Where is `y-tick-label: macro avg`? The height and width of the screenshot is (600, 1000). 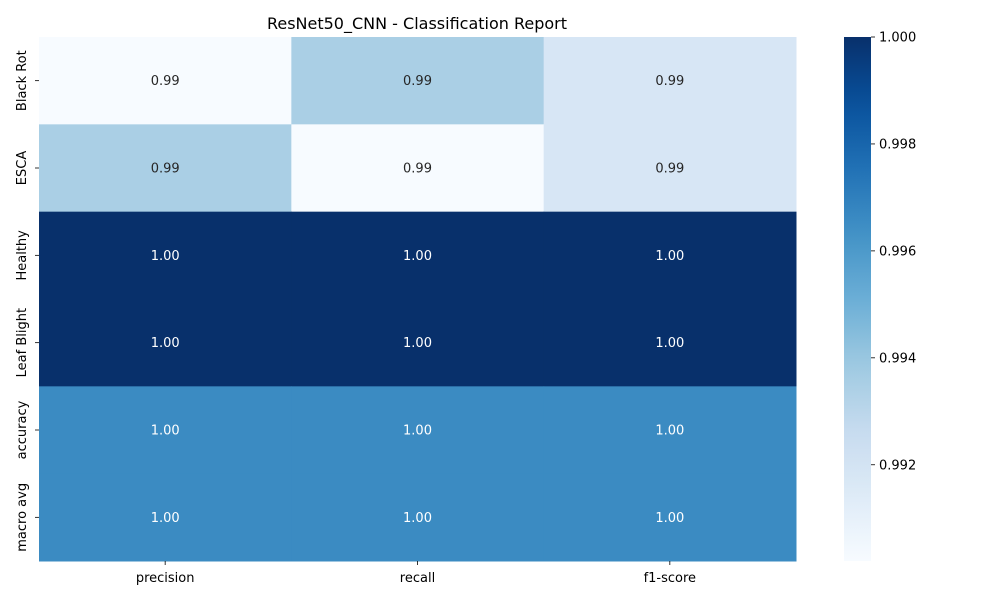 y-tick-label: macro avg is located at coordinates (22, 517).